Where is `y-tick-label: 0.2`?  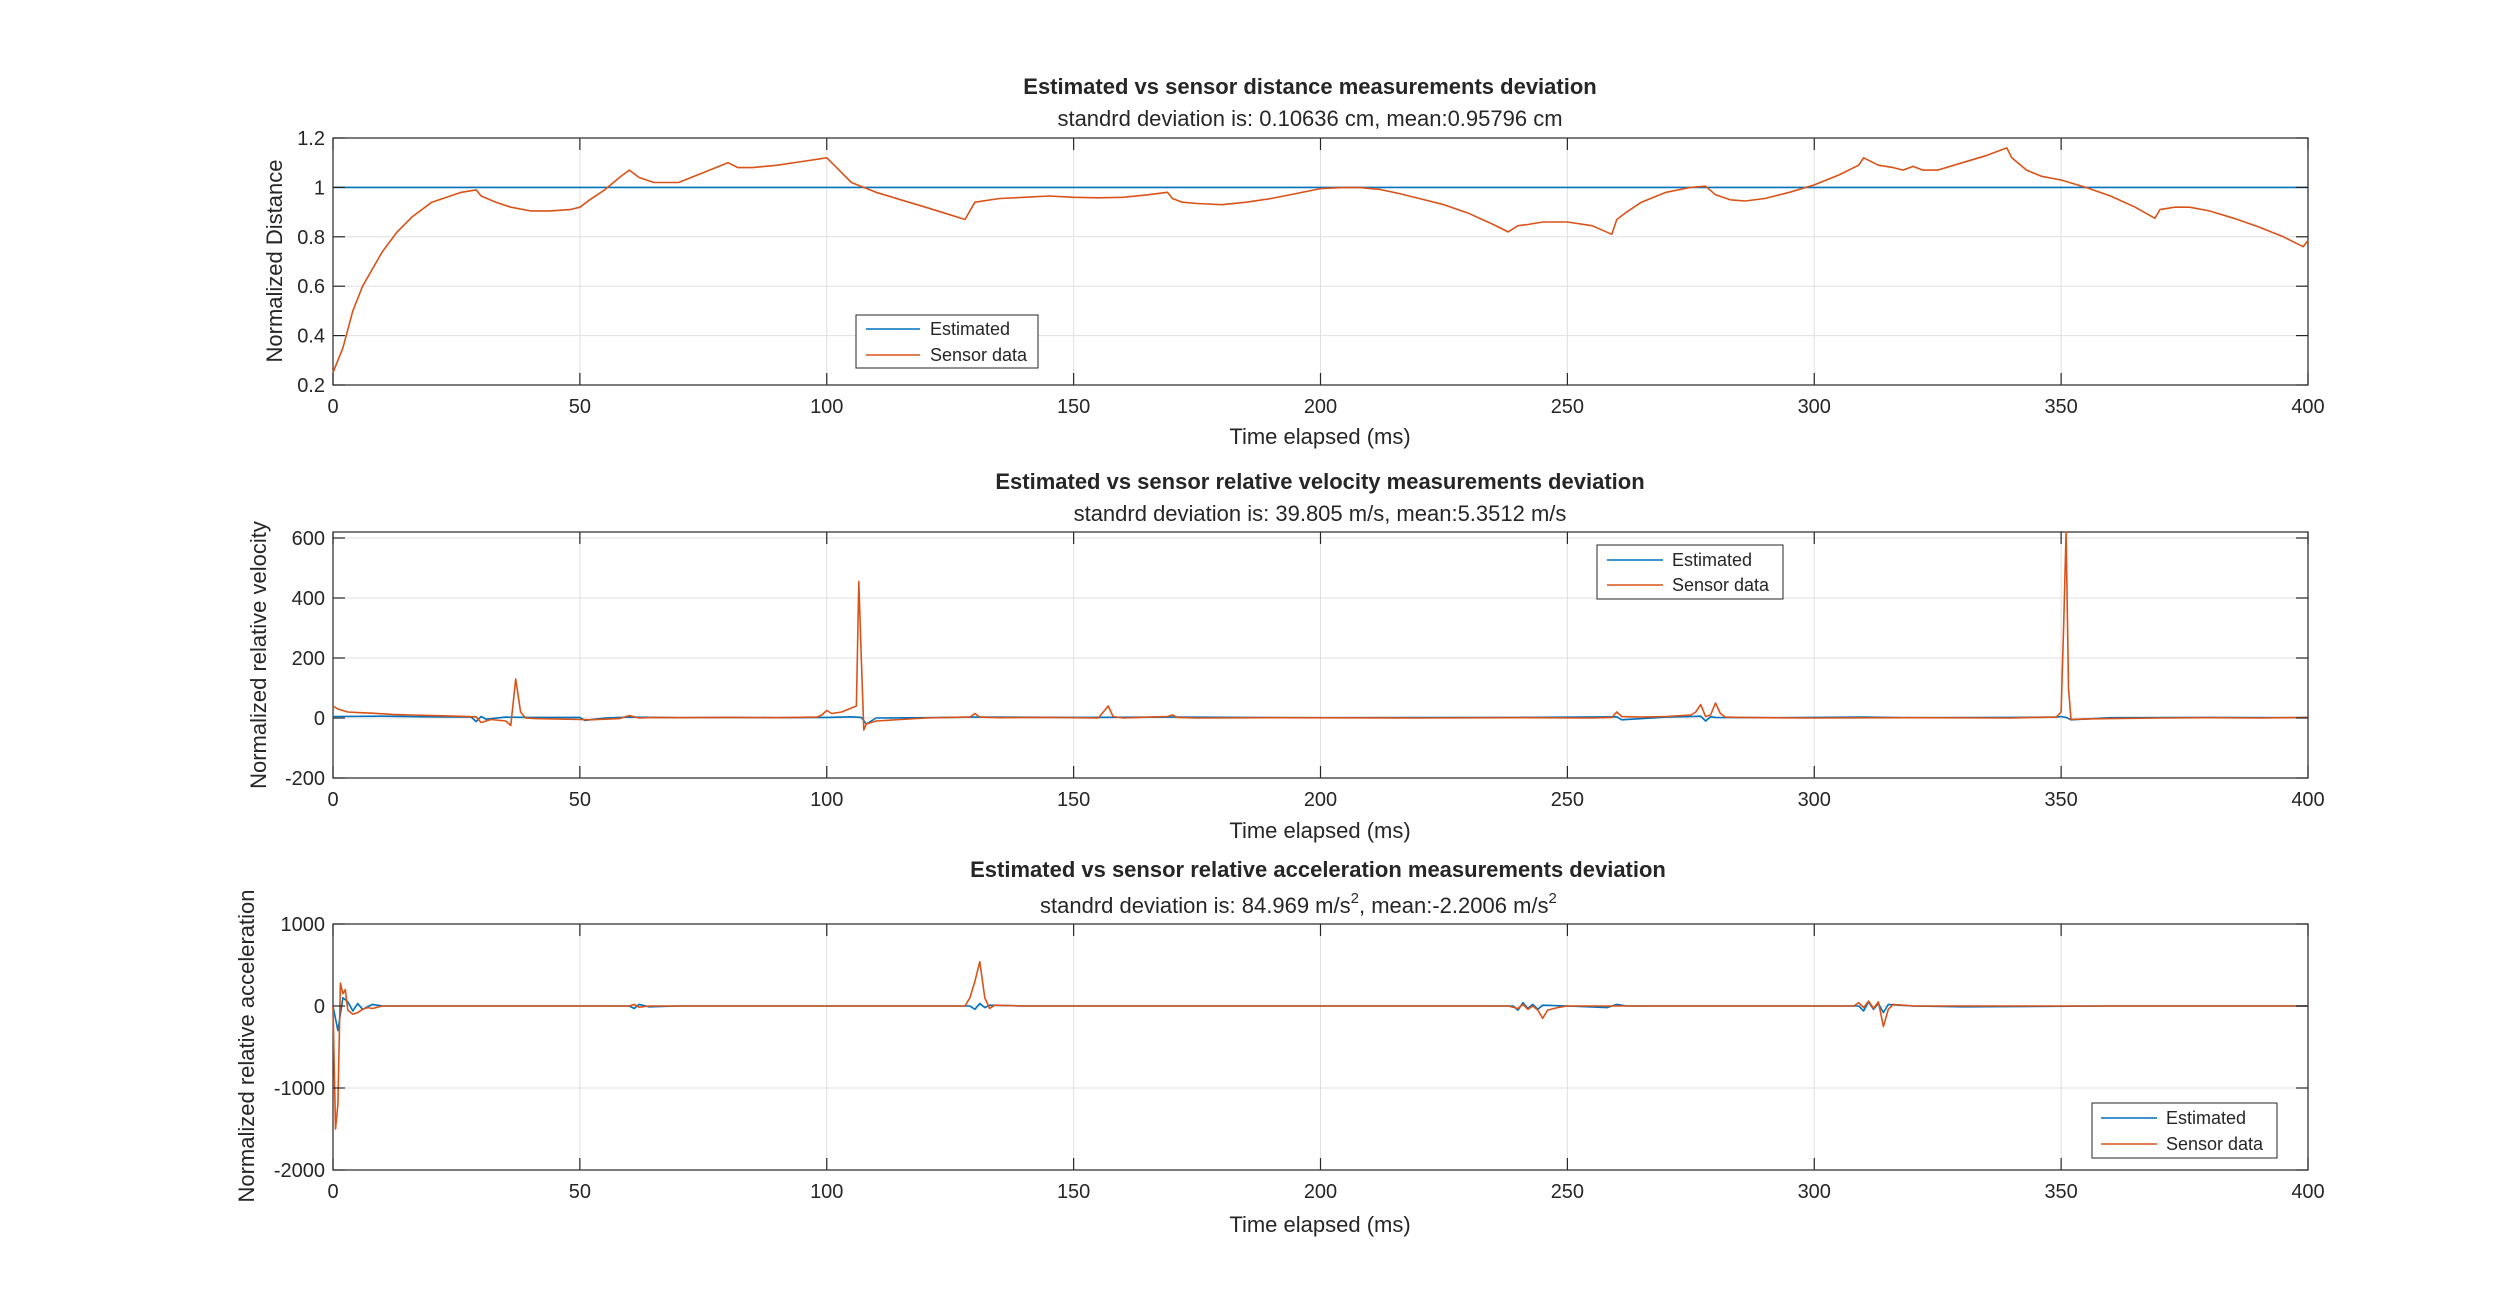 y-tick-label: 0.2 is located at coordinates (311, 386).